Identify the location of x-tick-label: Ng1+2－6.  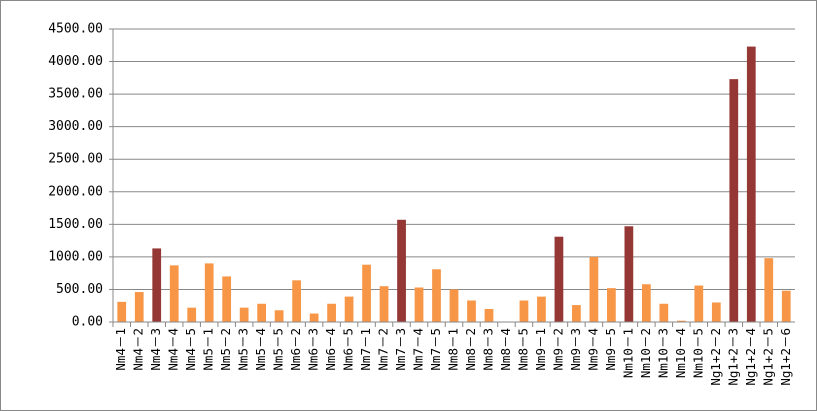
(785, 357).